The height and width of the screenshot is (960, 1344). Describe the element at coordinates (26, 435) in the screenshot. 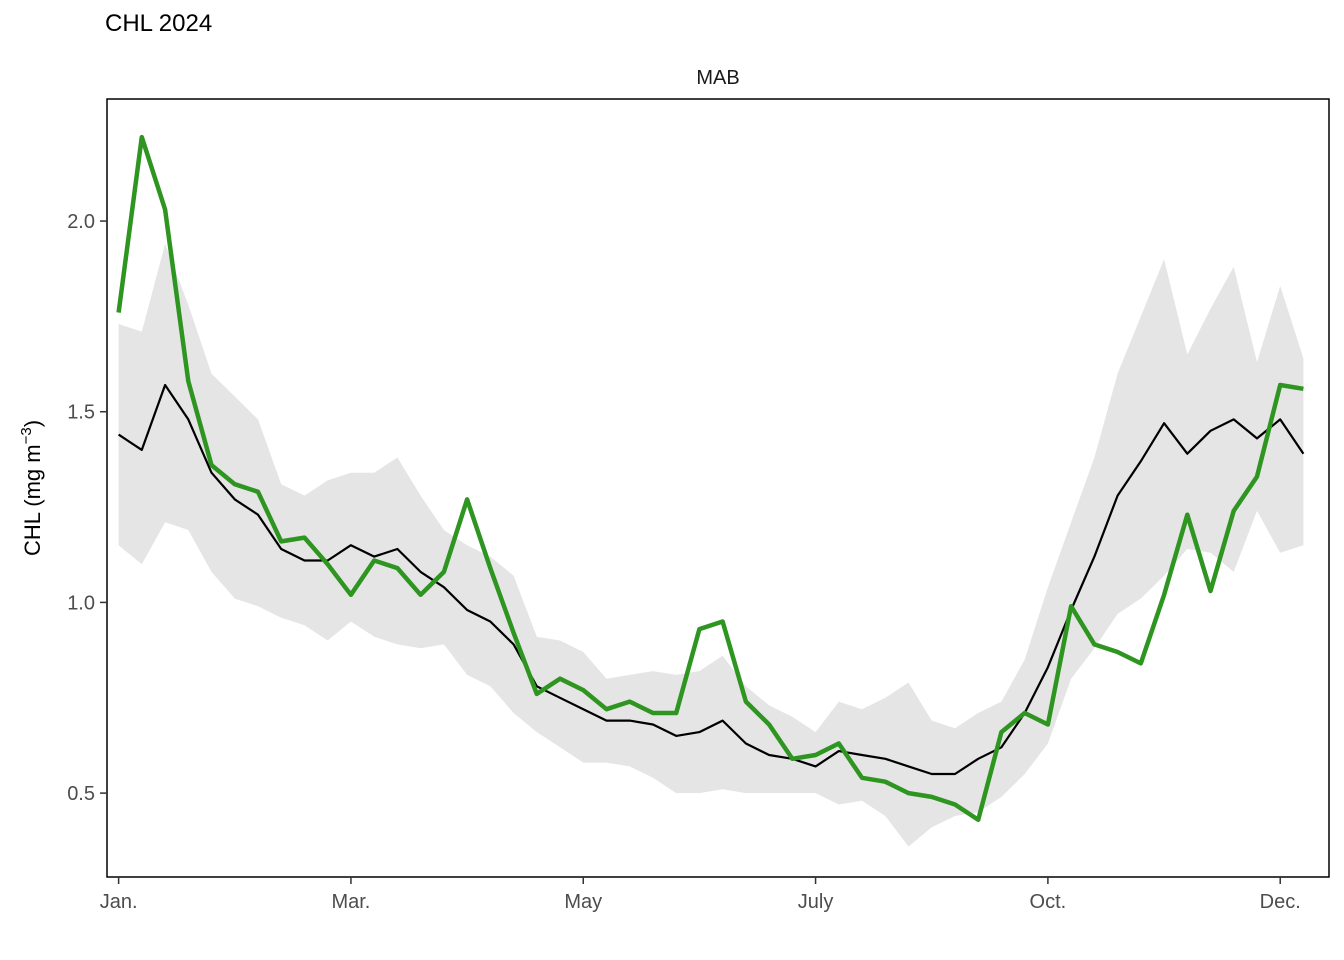

I see `y-axis-title-superscript: −3` at that location.